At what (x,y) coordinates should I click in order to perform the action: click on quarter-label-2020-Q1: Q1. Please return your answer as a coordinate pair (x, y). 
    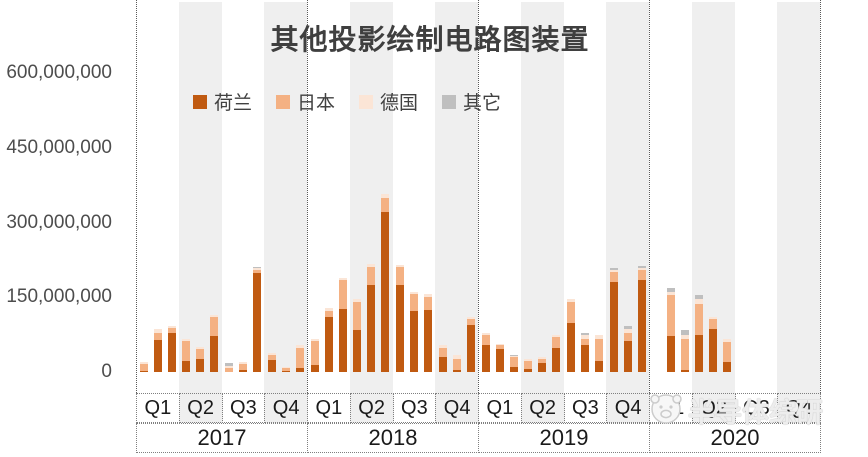
    Looking at the image, I should click on (671, 408).